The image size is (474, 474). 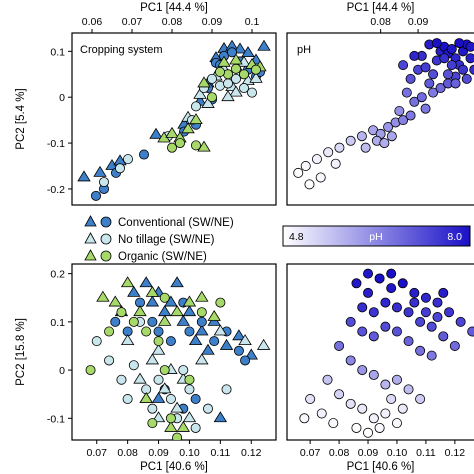 I want to click on colorbar-gradient, so click(x=376, y=236).